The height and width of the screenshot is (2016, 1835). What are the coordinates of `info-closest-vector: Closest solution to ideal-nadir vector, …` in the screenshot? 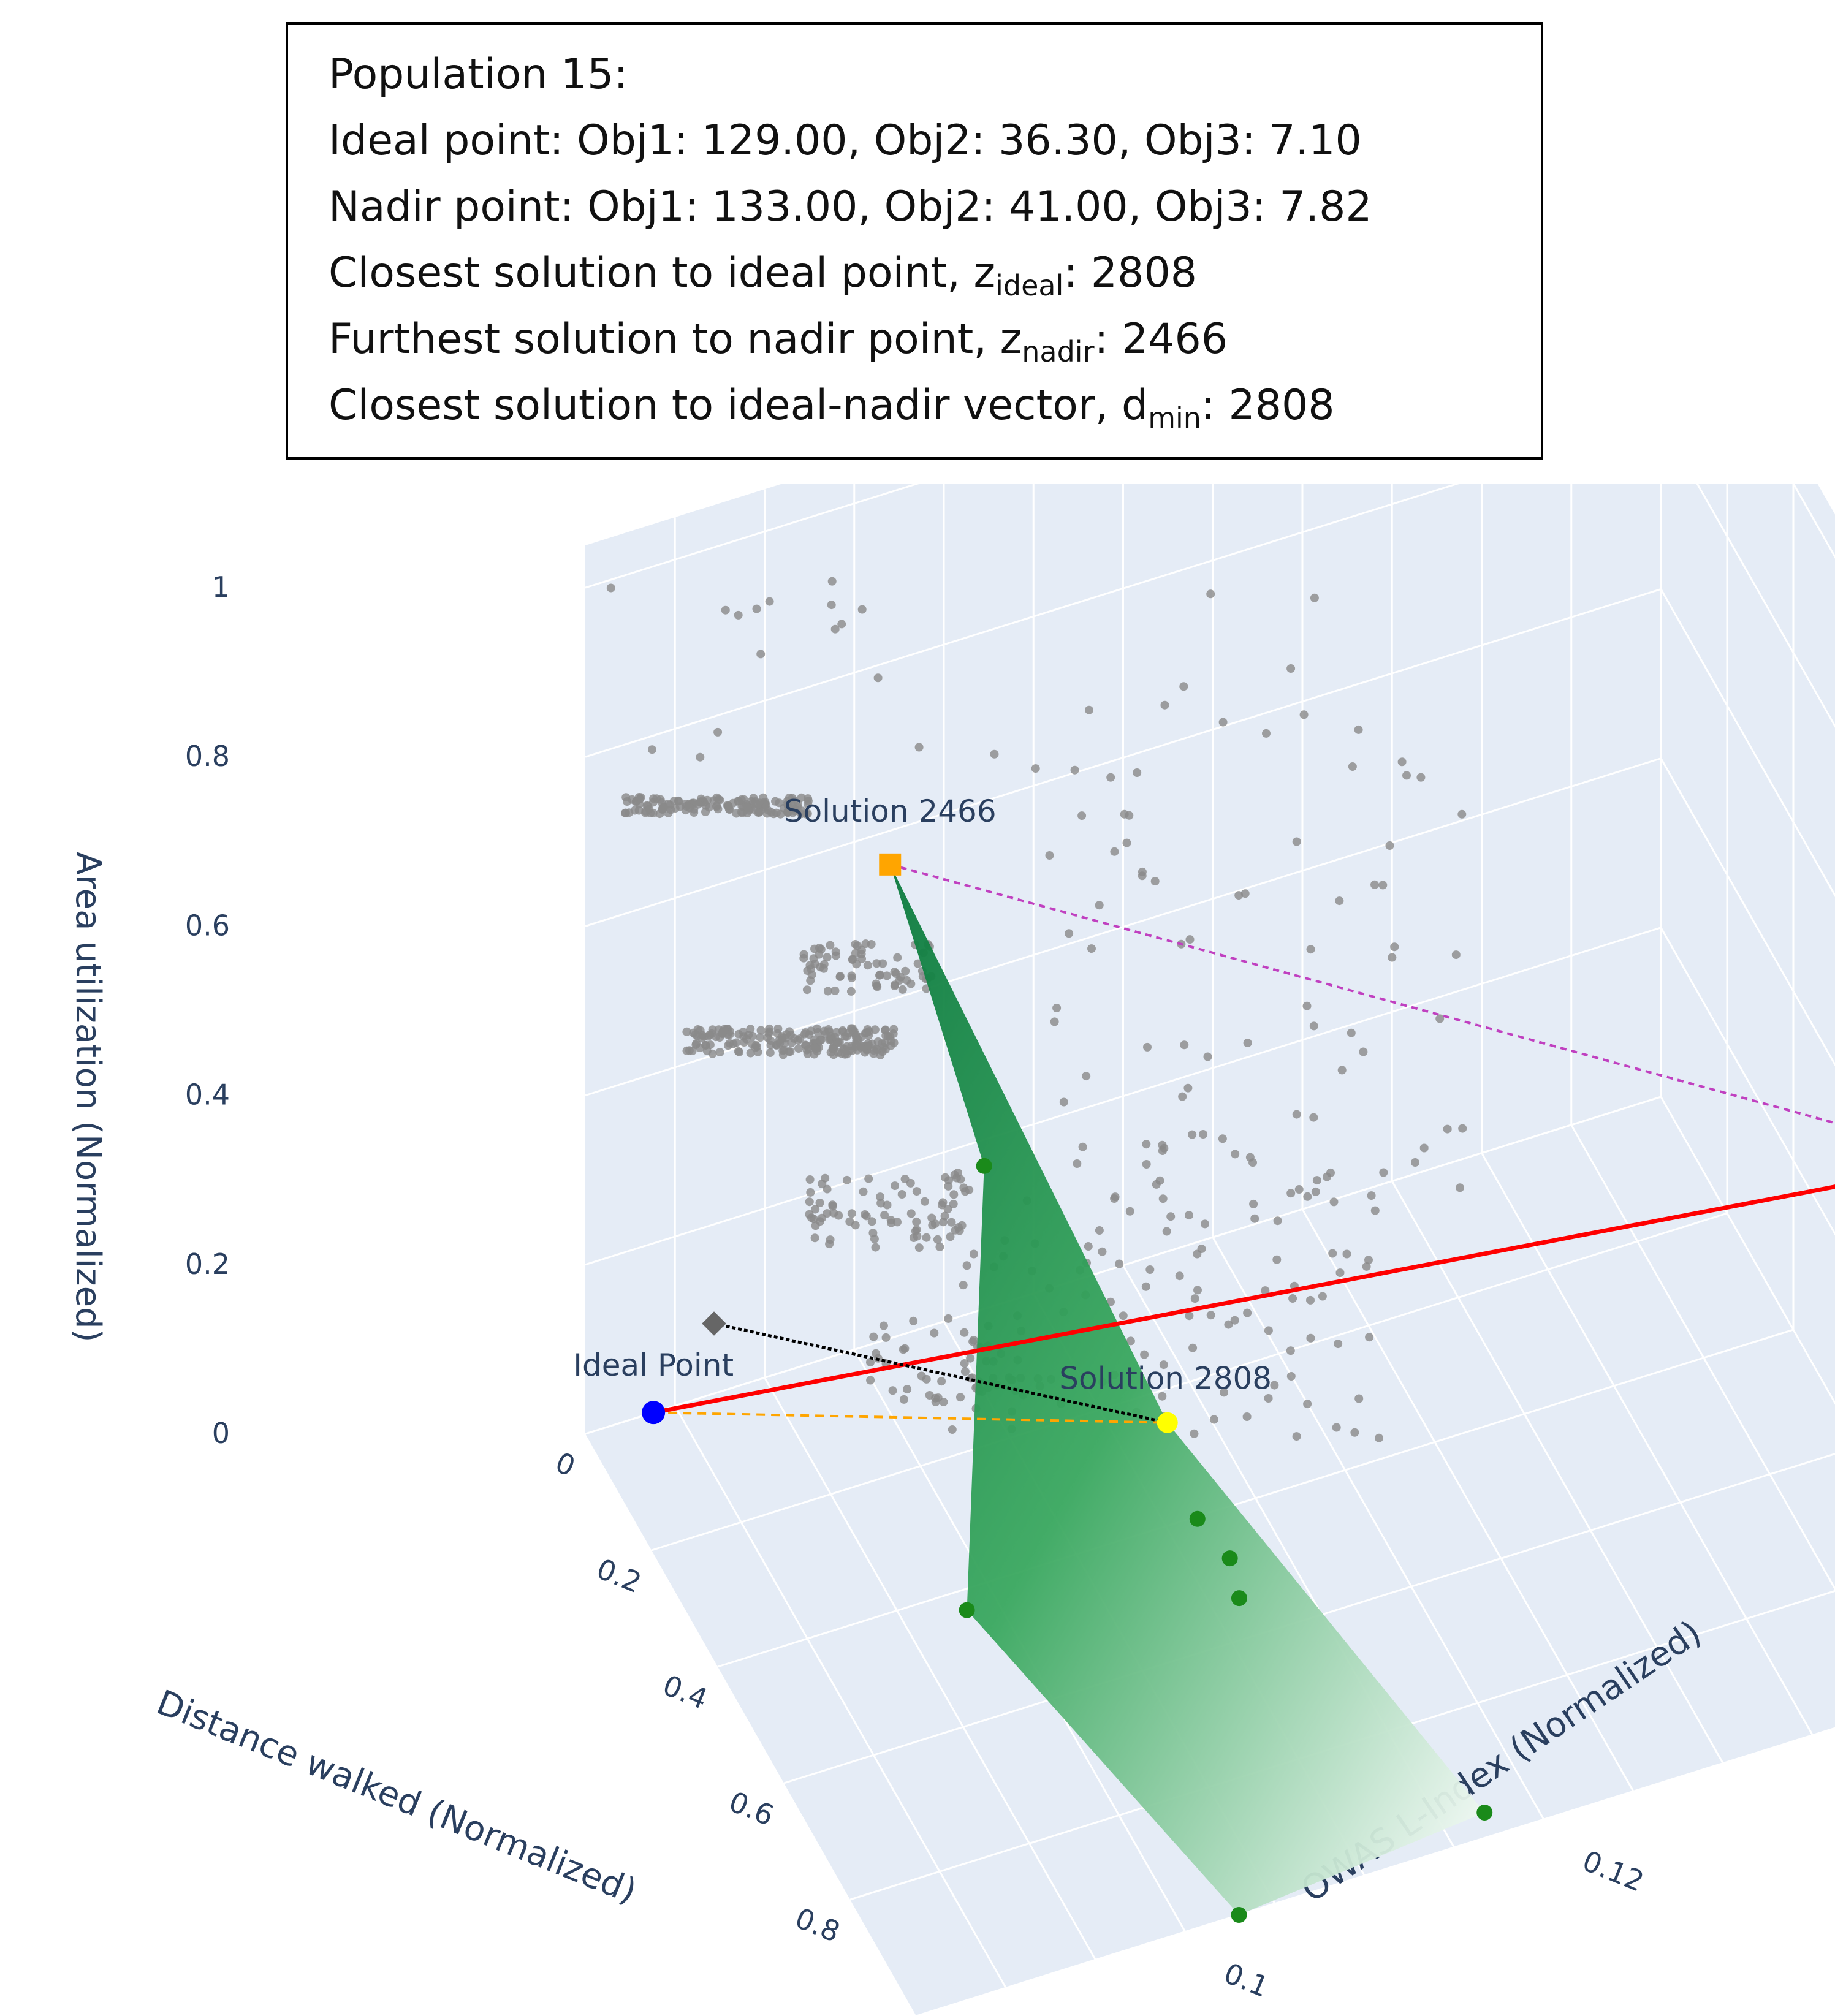 It's located at (832, 407).